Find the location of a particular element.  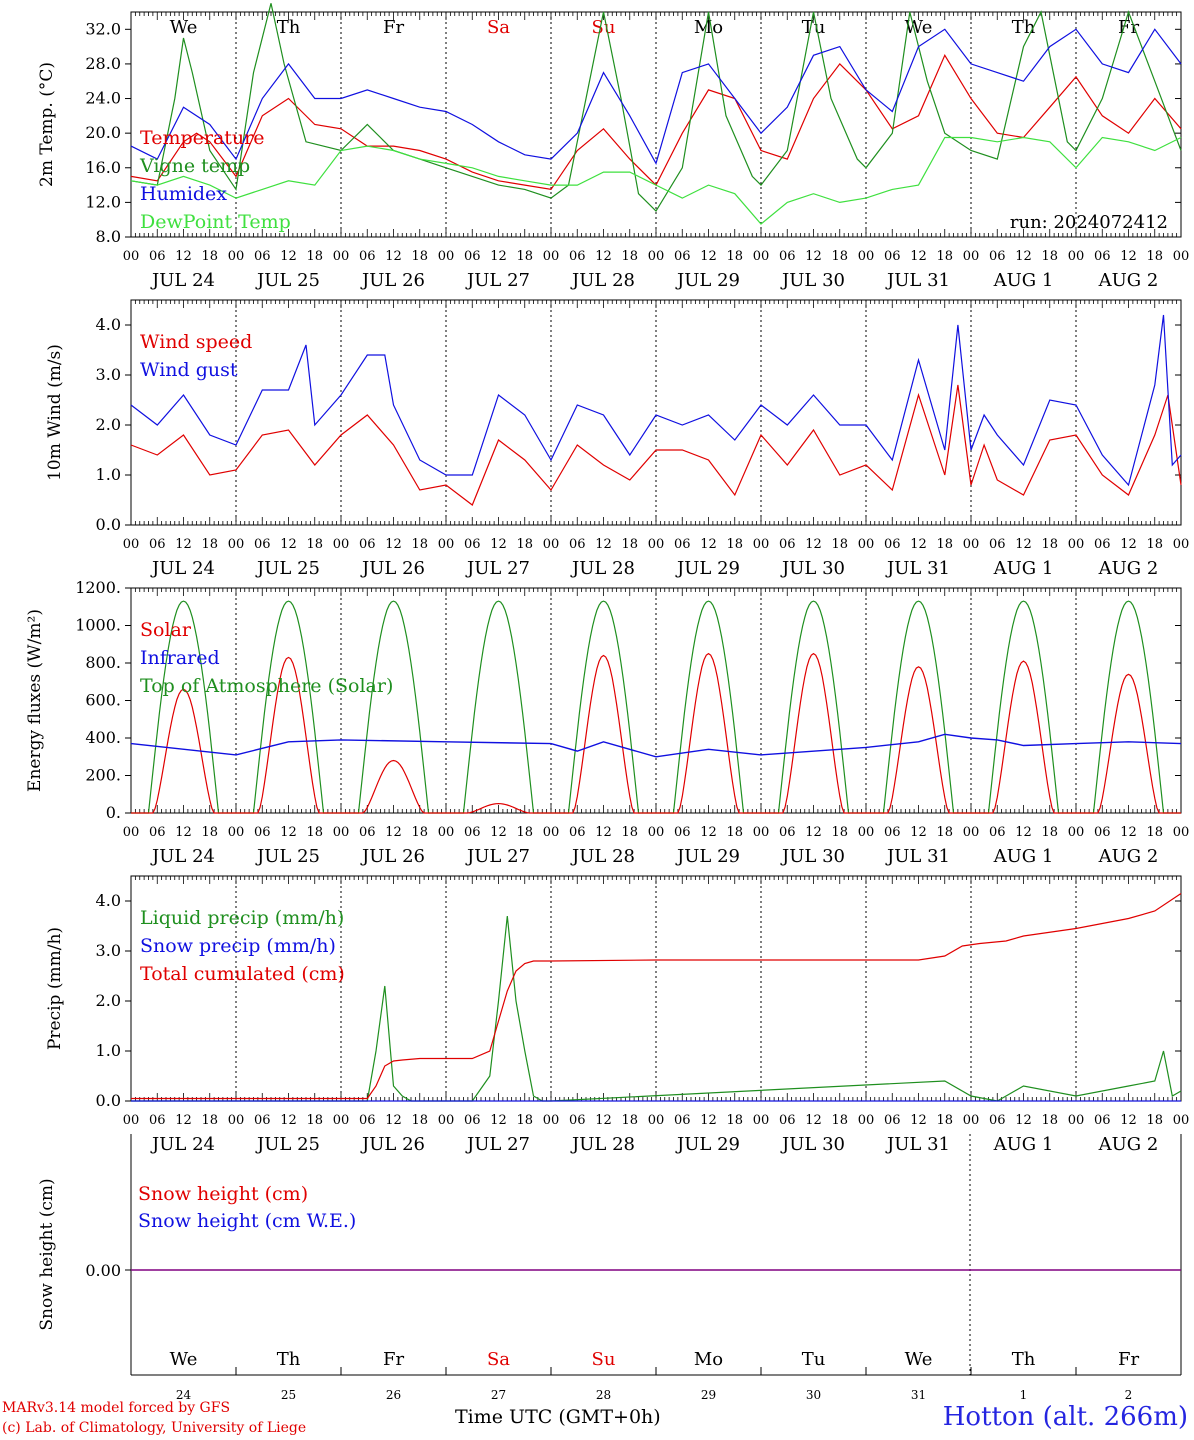

day-number-label: 25 is located at coordinates (288, 1395).